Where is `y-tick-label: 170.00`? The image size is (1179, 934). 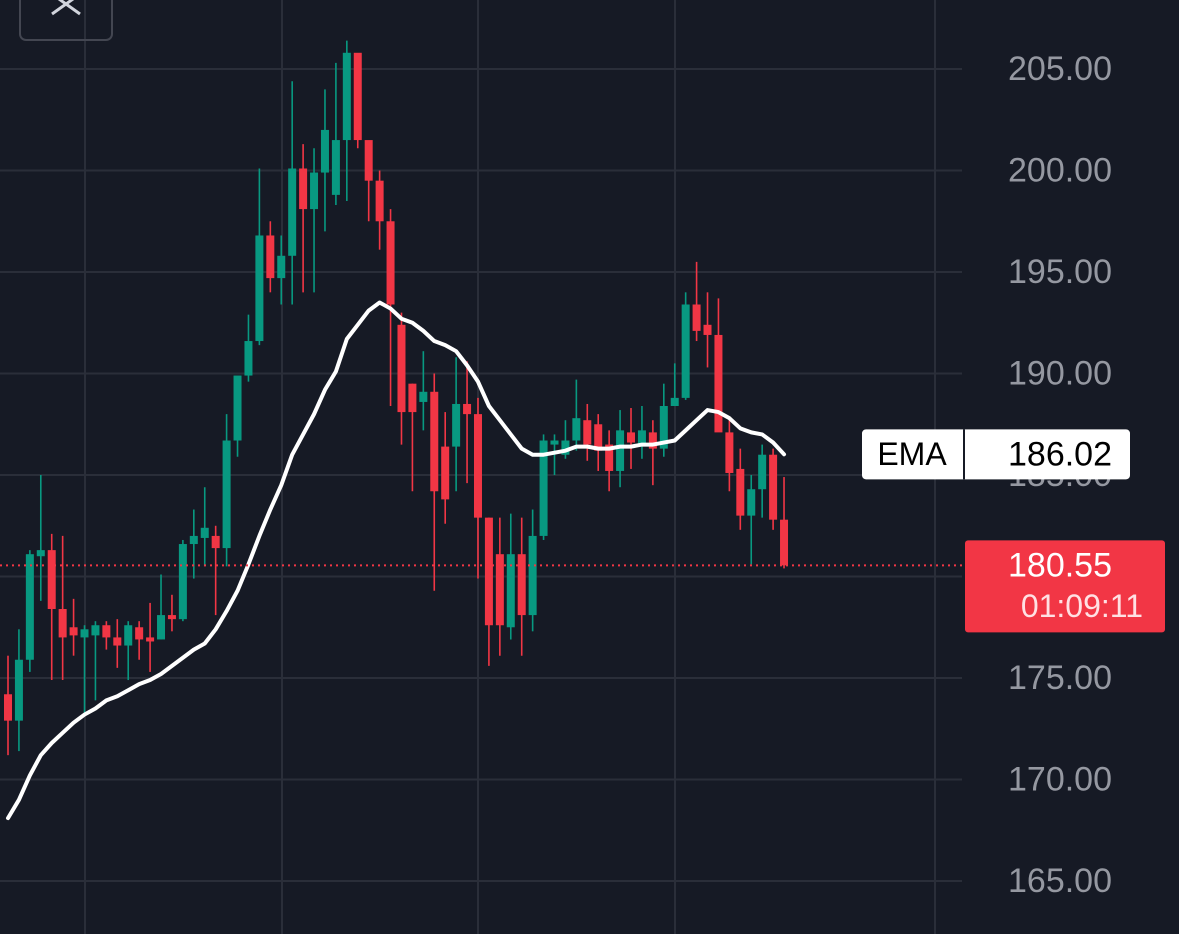 y-tick-label: 170.00 is located at coordinates (1060, 780).